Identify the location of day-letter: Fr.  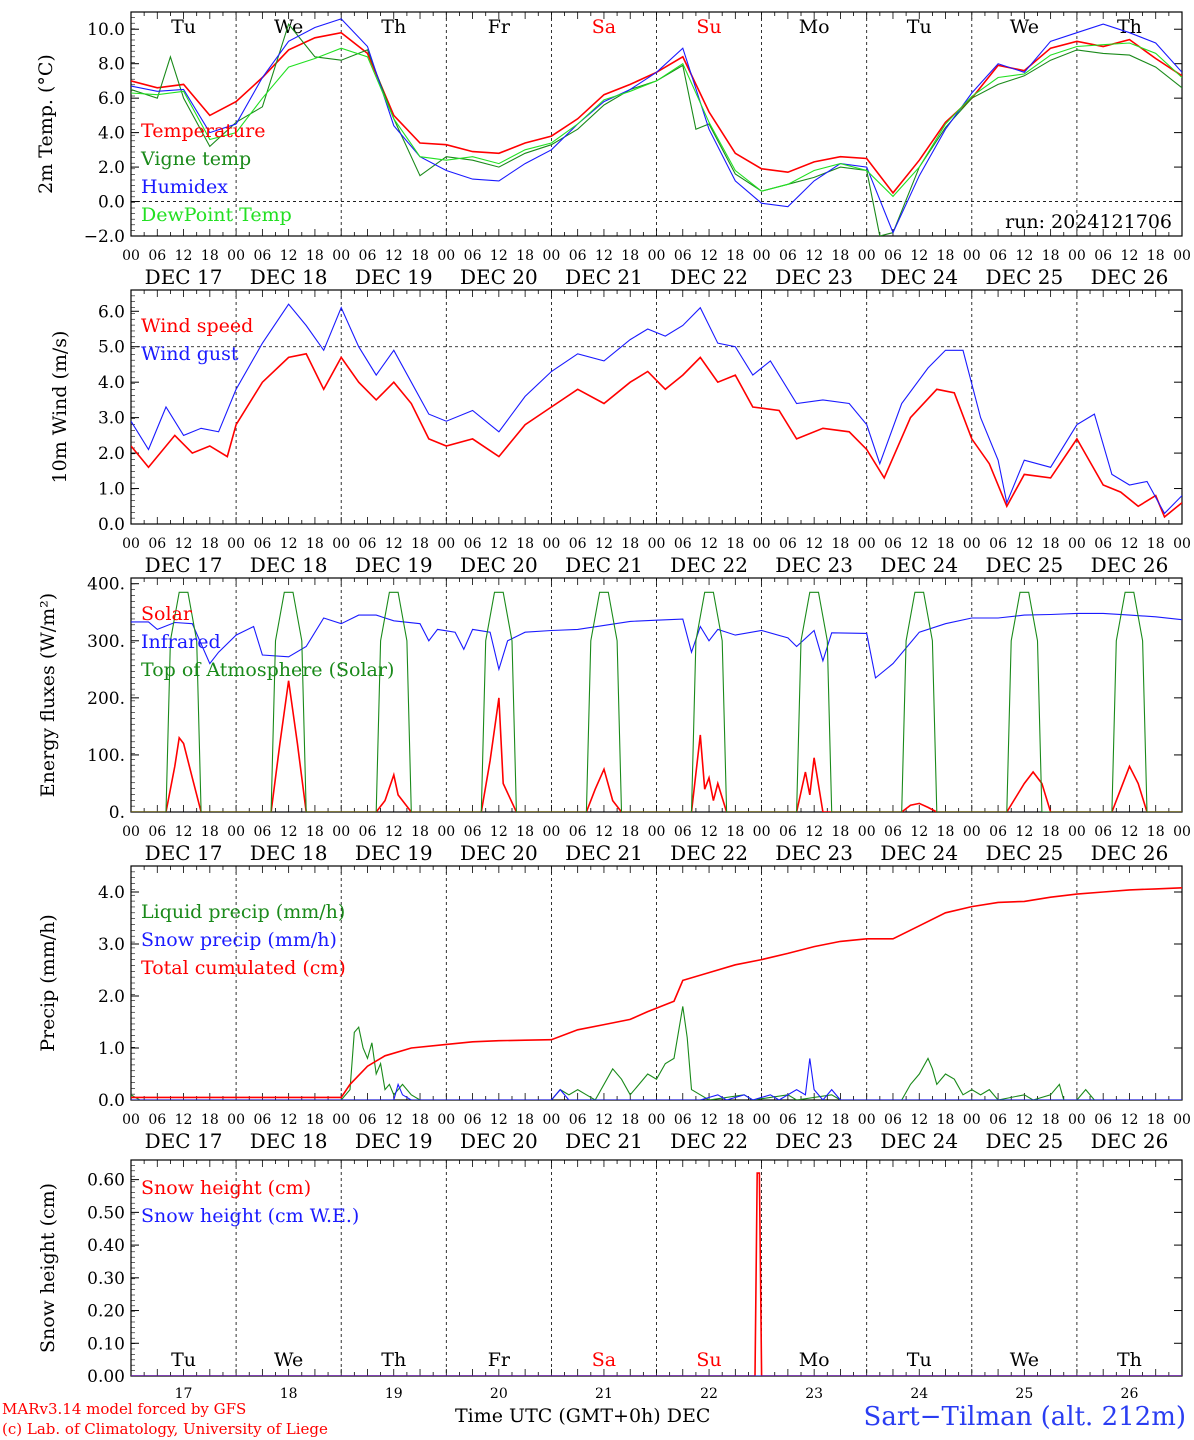
(499, 27).